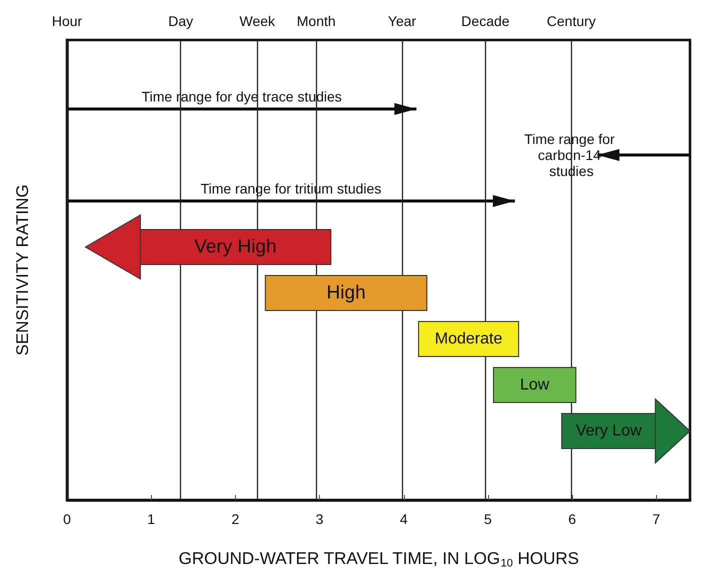 The width and height of the screenshot is (702, 576). What do you see at coordinates (22, 270) in the screenshot?
I see `y-axis-title: SENSITIVITY RATING` at bounding box center [22, 270].